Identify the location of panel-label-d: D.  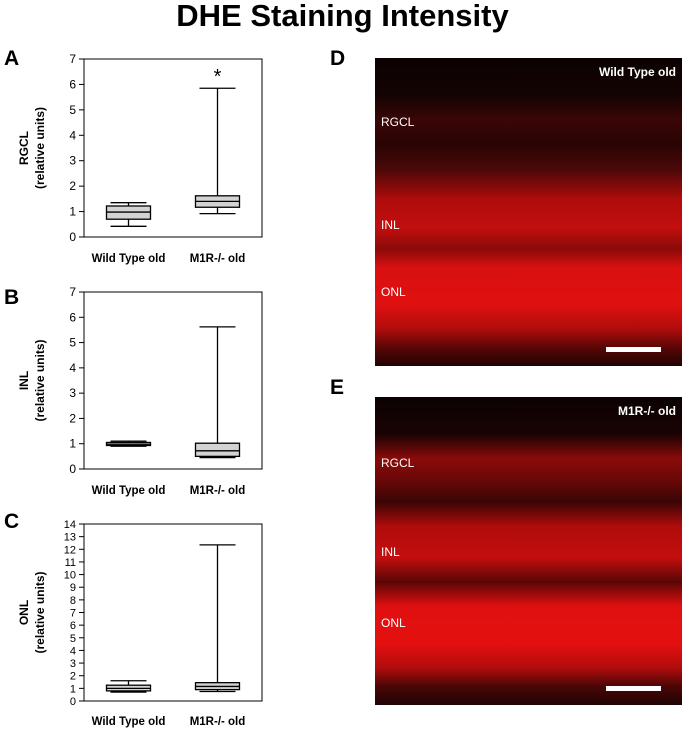
(338, 58).